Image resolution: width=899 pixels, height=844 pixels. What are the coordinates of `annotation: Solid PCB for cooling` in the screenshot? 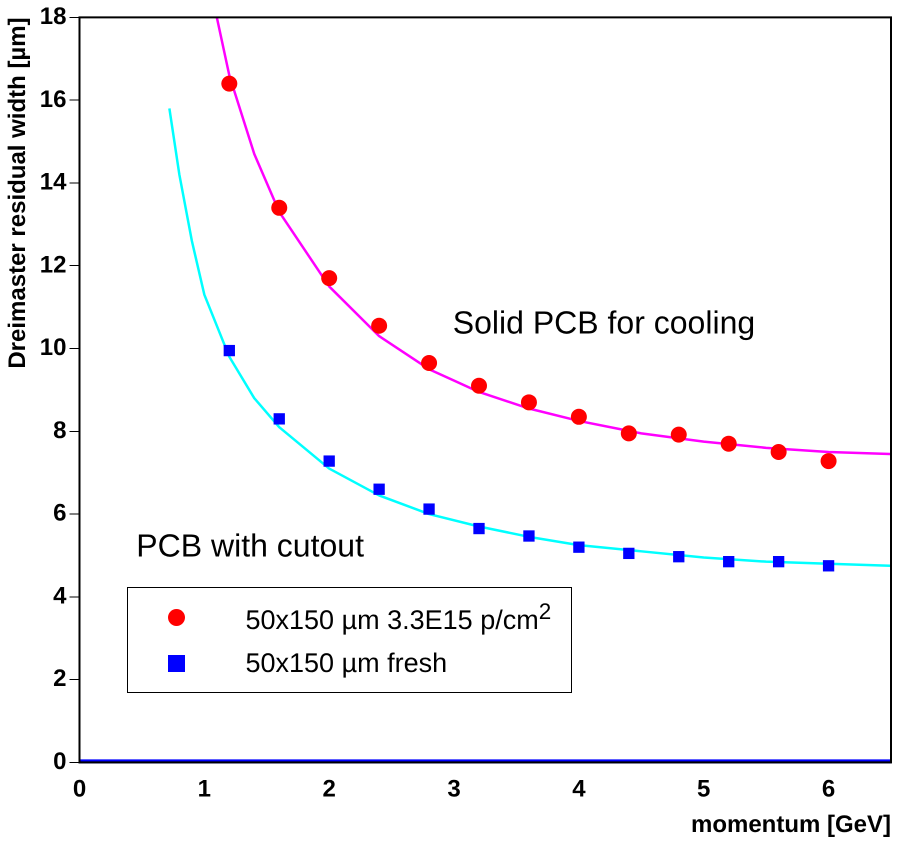 It's located at (604, 323).